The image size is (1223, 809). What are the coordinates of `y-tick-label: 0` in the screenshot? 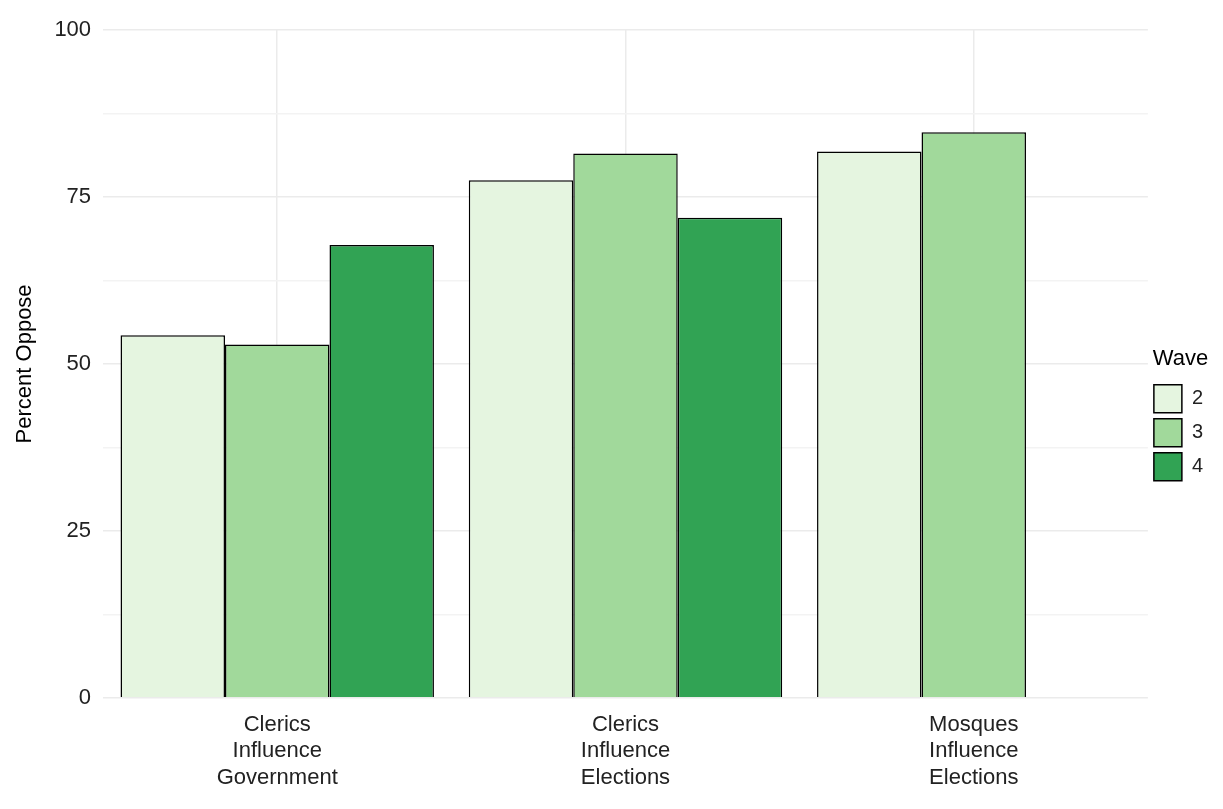 It's located at (85, 696).